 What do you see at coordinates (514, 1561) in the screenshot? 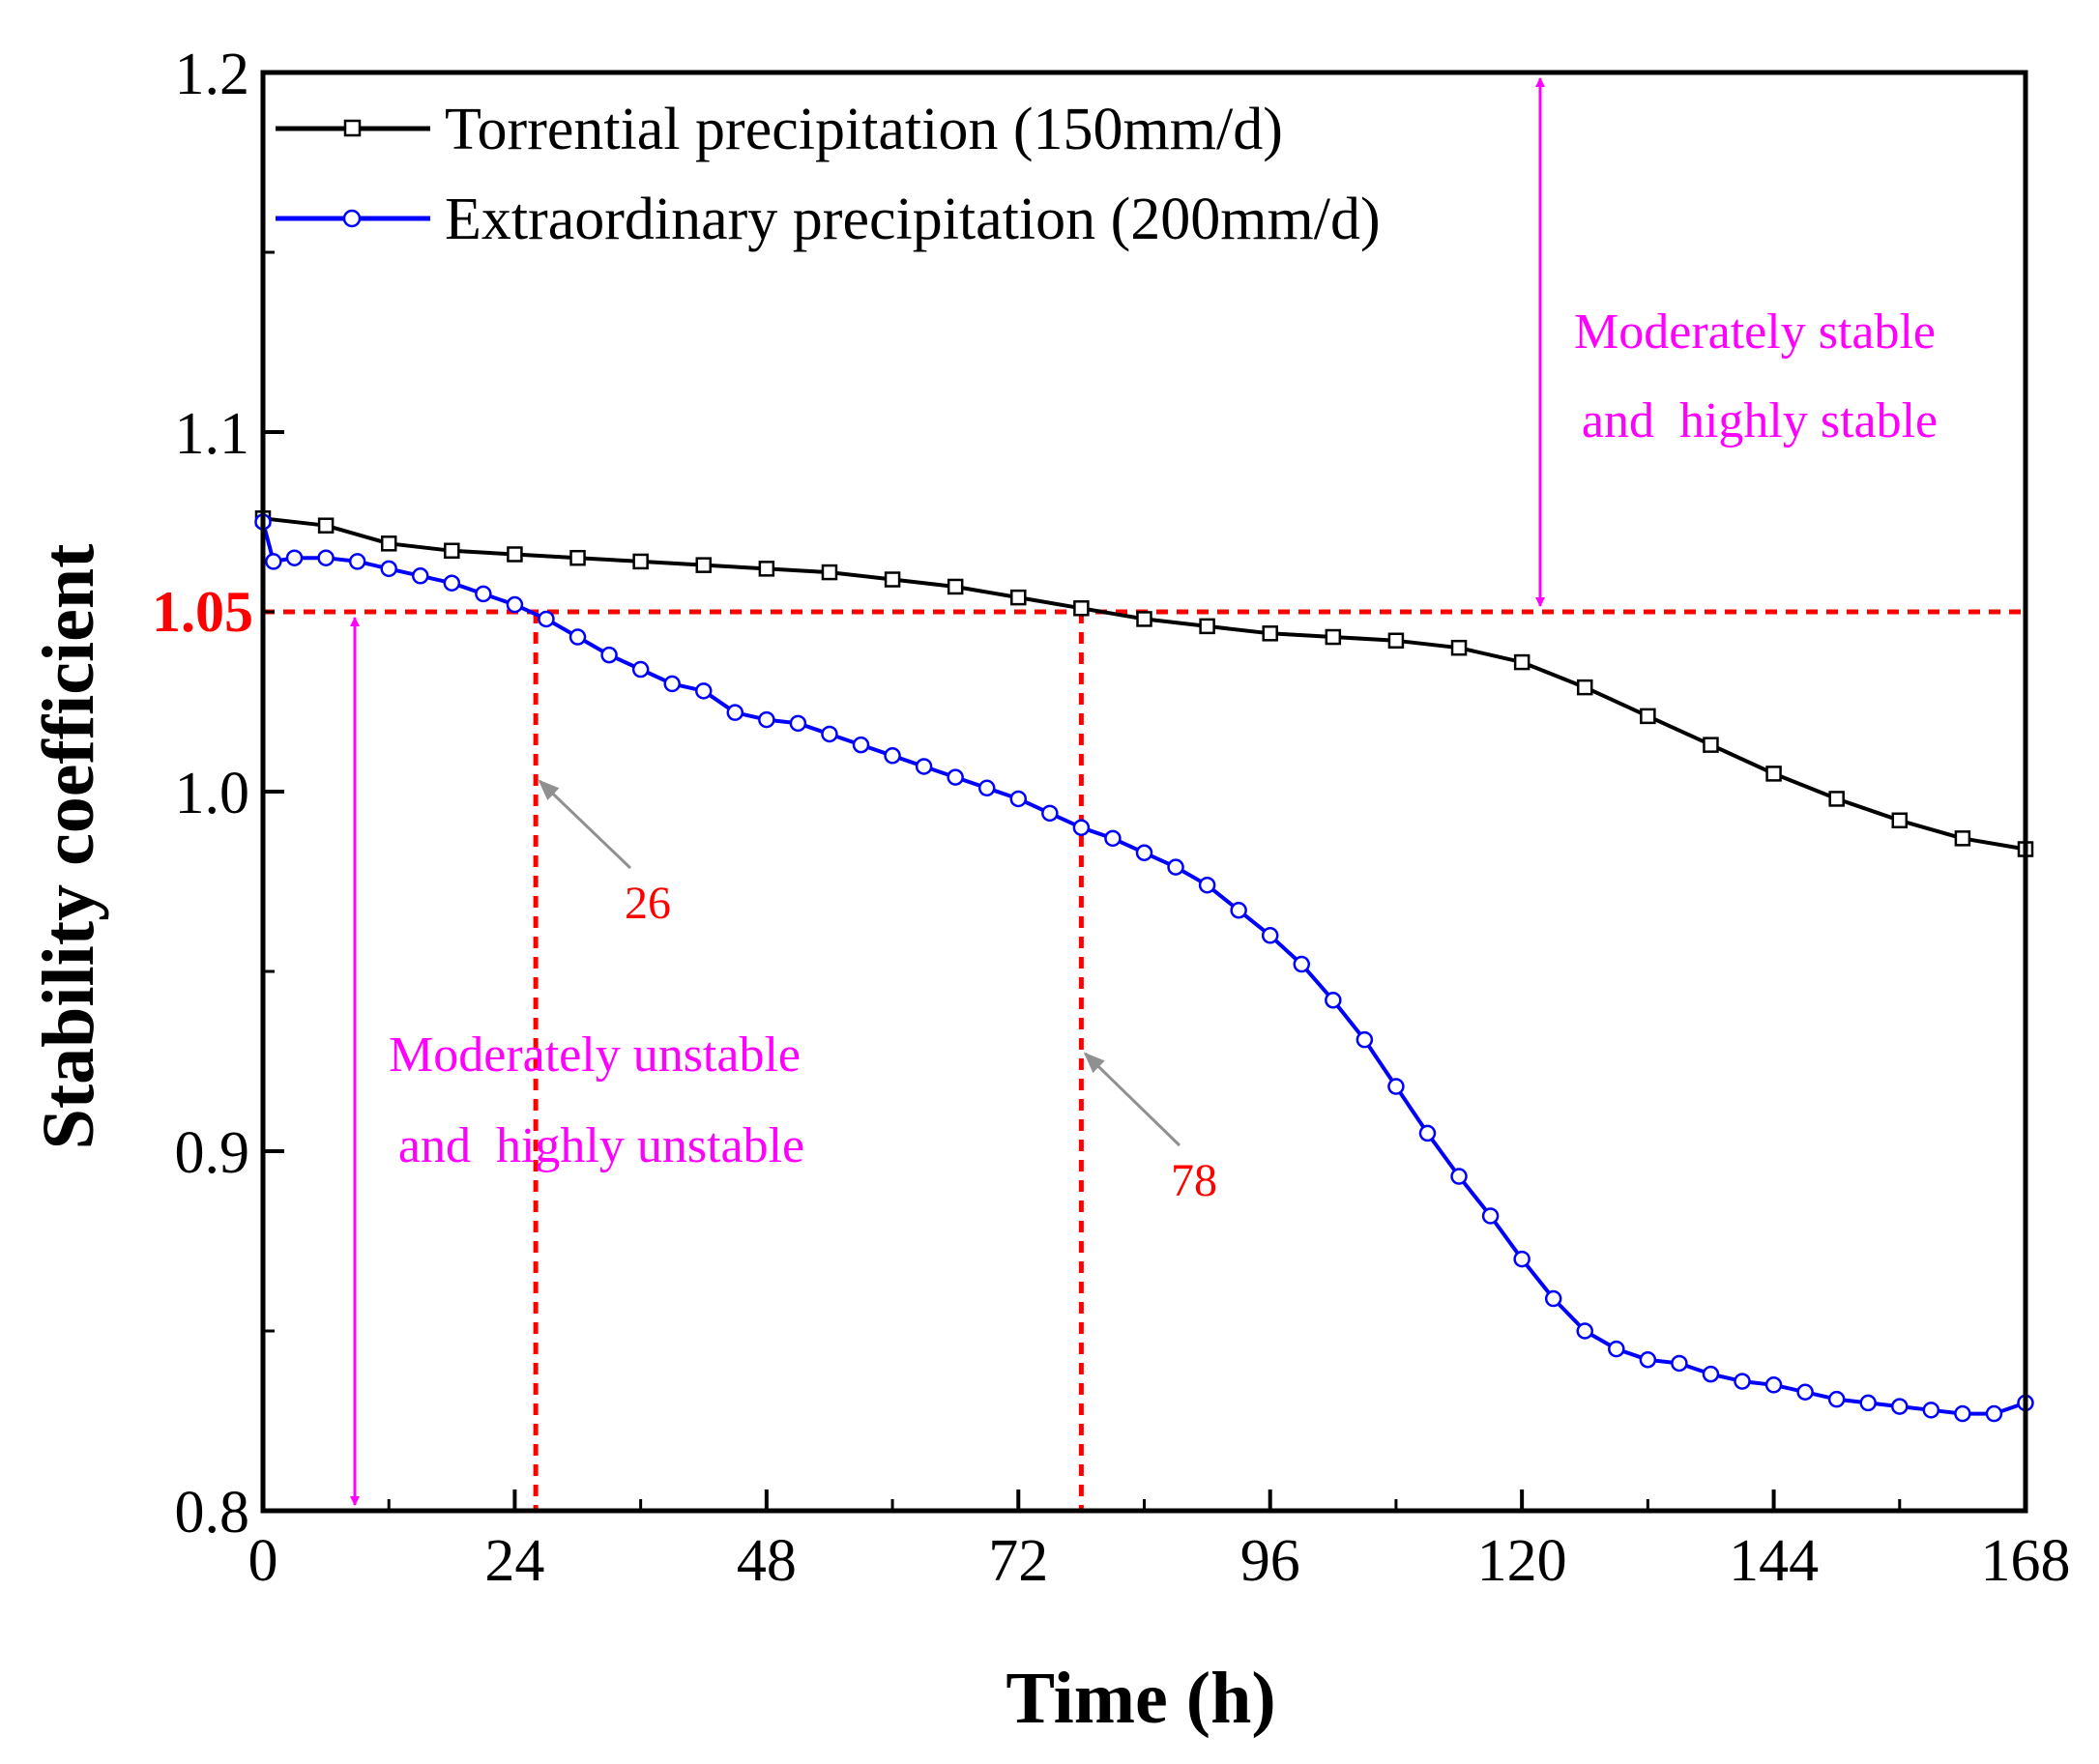
I see `x-tick-label: 24` at bounding box center [514, 1561].